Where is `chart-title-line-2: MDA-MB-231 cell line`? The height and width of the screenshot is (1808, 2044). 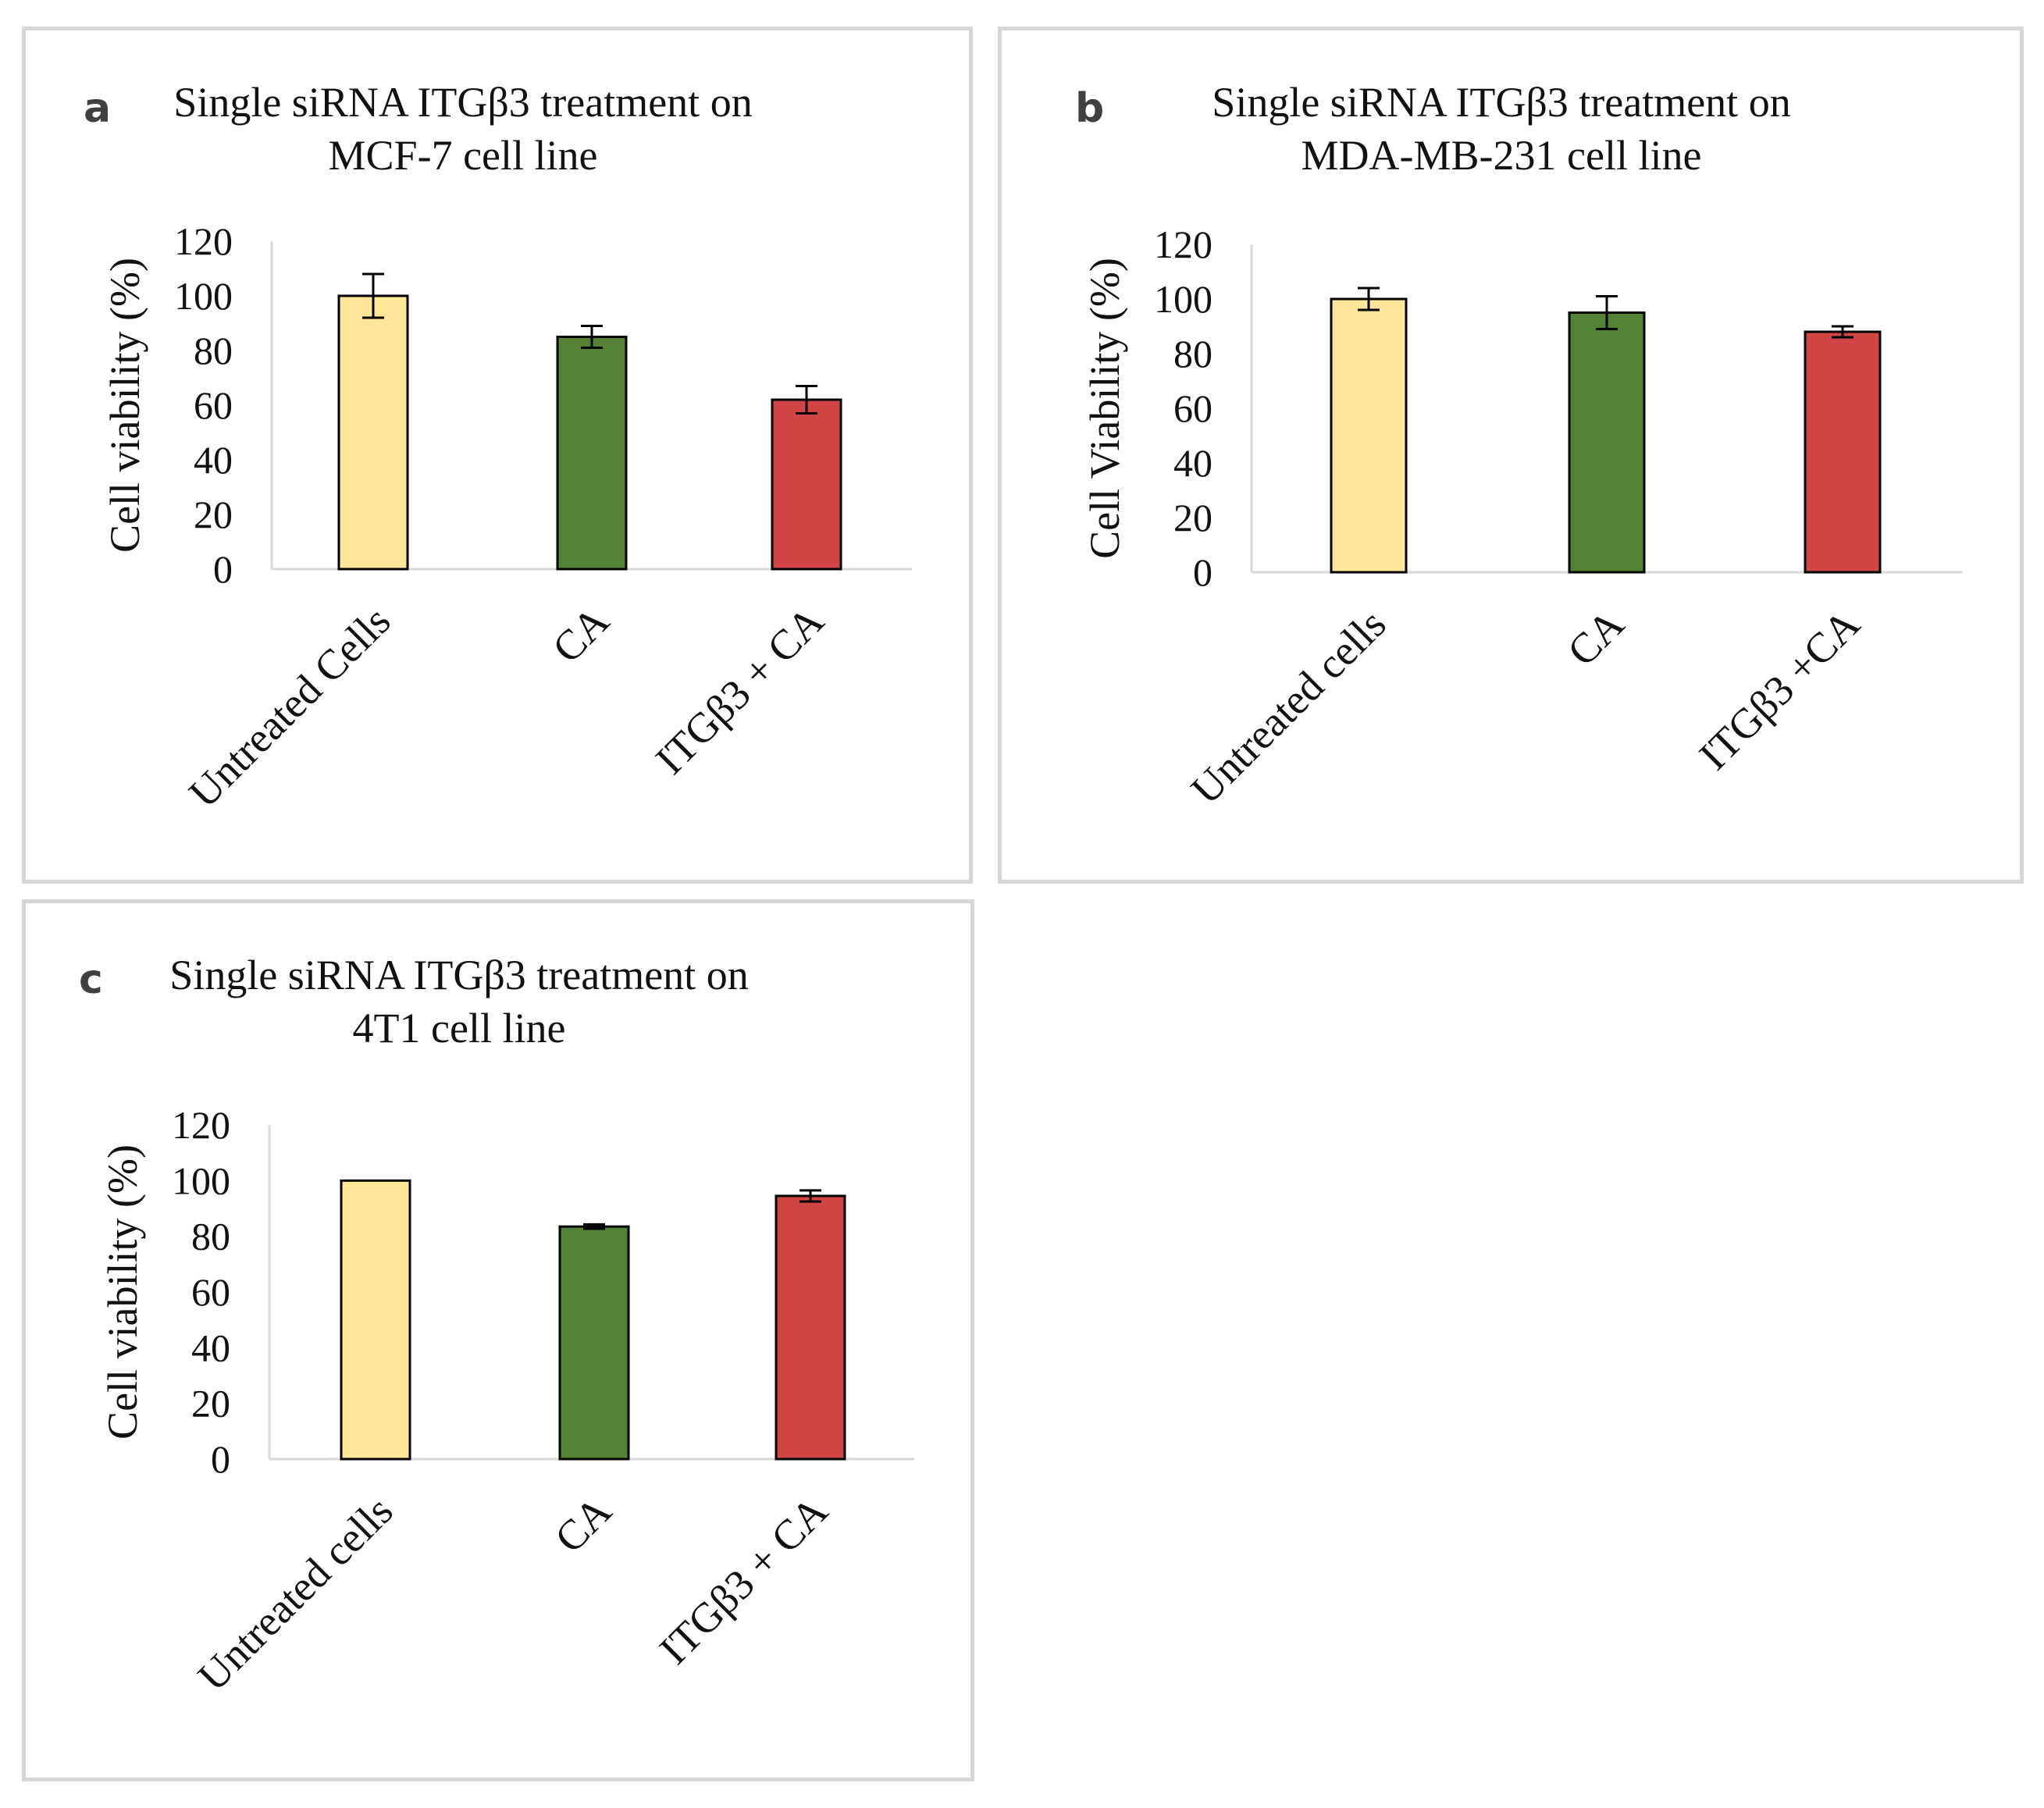 chart-title-line-2: MDA-MB-231 cell line is located at coordinates (1501, 155).